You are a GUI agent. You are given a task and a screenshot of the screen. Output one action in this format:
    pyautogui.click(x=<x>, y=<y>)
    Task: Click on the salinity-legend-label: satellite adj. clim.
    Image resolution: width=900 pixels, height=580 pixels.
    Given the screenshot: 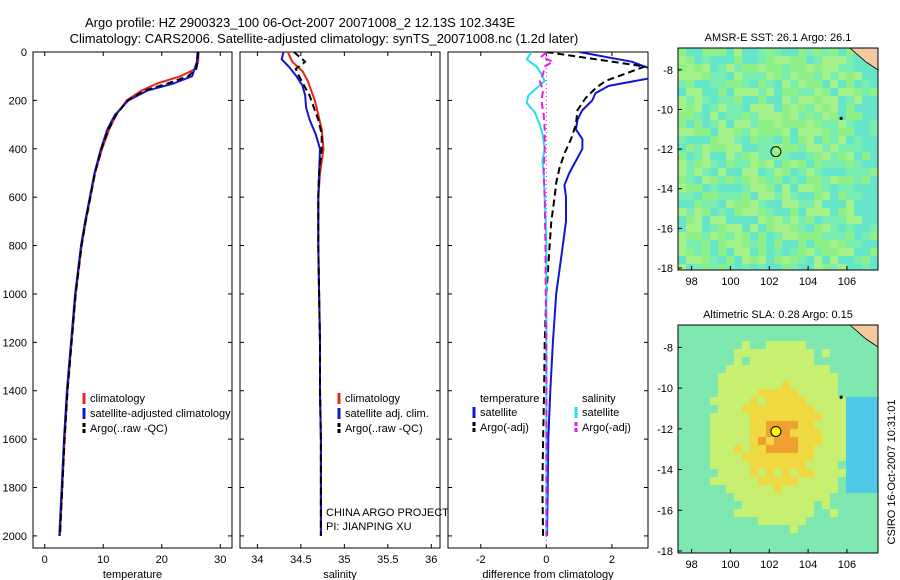 What is the action you would take?
    pyautogui.click(x=387, y=414)
    